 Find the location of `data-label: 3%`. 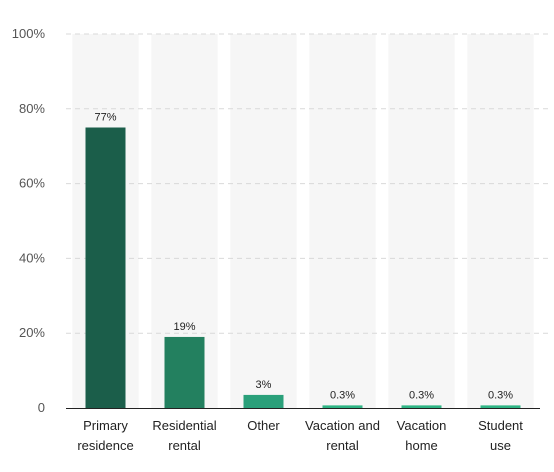

data-label: 3% is located at coordinates (264, 385).